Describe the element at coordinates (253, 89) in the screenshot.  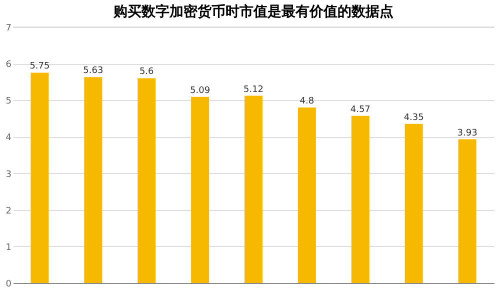
I see `data-label: 5.12` at that location.